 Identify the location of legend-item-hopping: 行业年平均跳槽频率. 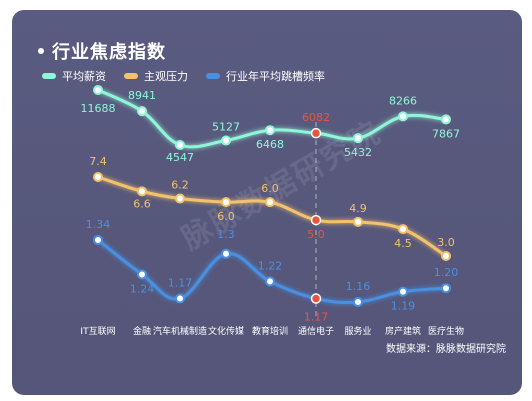
(265, 76).